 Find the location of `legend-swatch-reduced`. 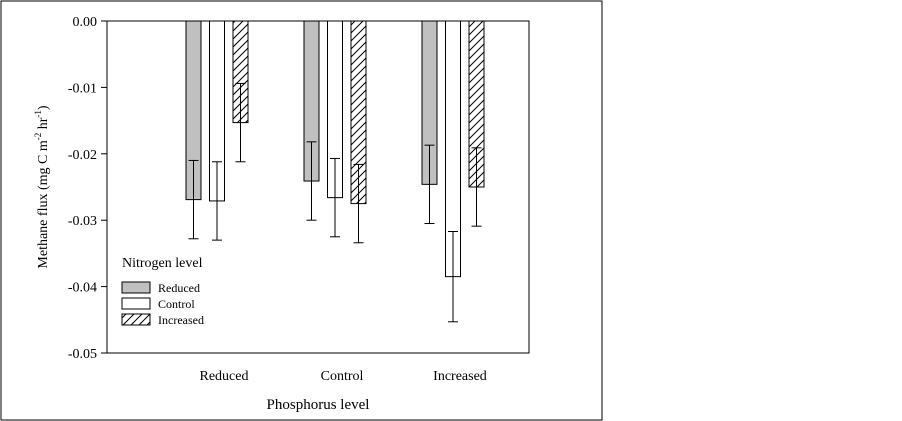

legend-swatch-reduced is located at coordinates (136, 287).